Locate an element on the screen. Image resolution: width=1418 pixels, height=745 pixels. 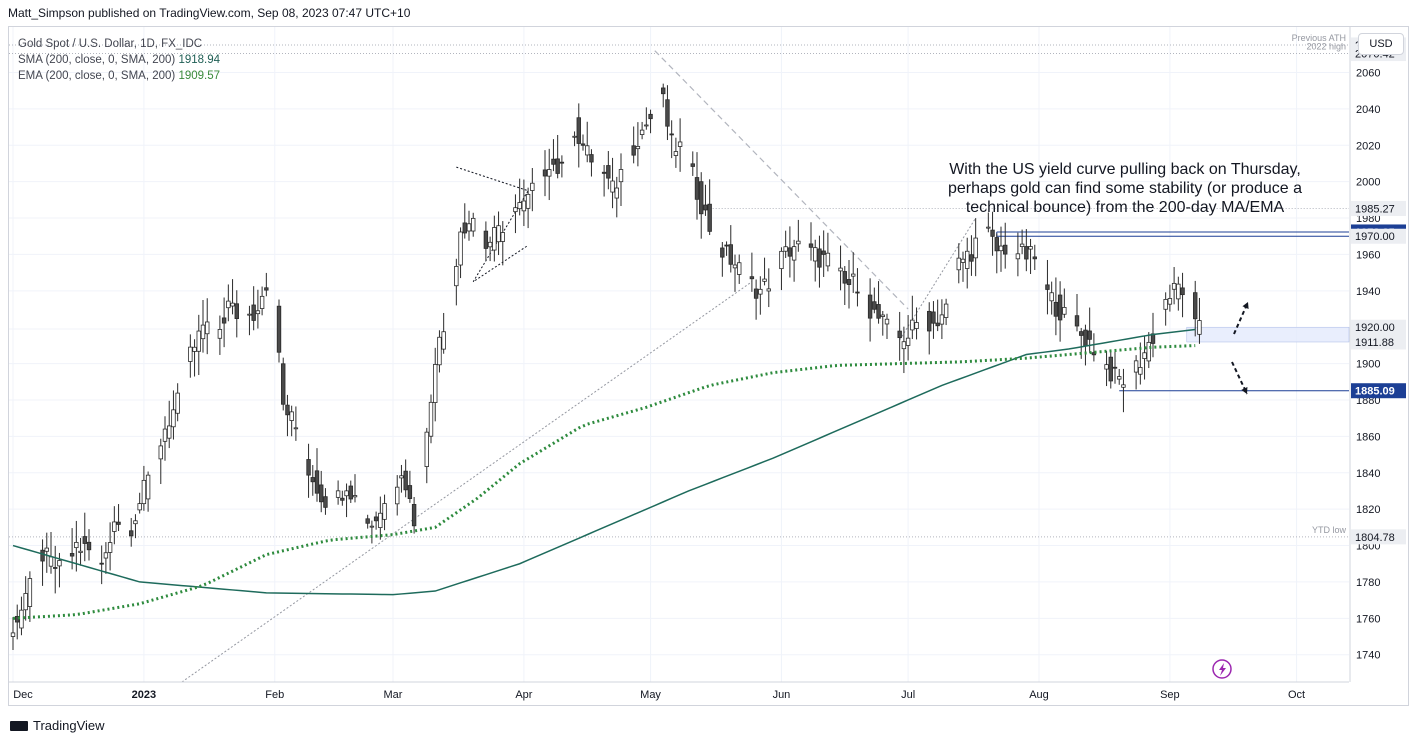
price-tick-label: 1960 is located at coordinates (1368, 255).